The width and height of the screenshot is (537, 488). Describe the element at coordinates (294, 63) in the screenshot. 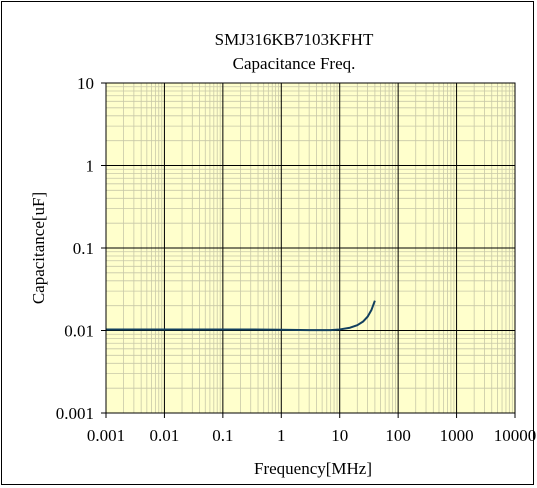

I see `chart-subtitle: Capacitance Freq.` at that location.